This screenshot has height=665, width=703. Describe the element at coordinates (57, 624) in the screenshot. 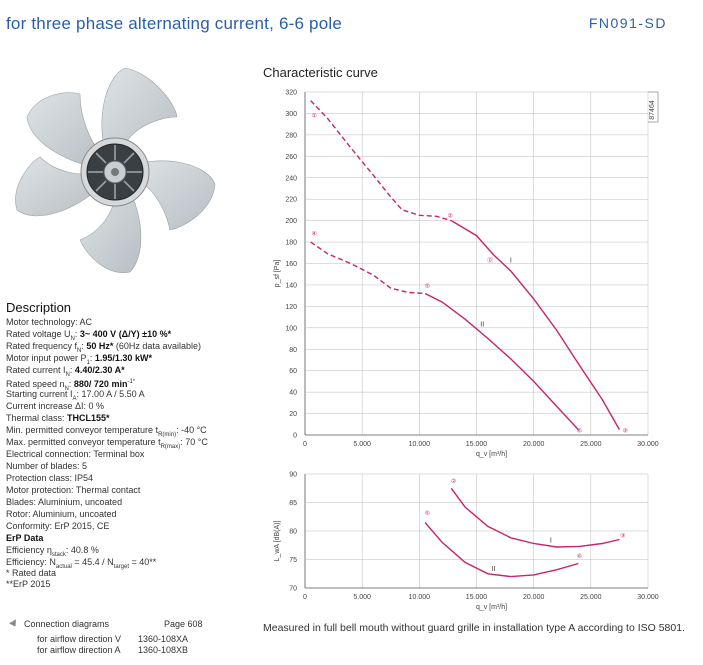

I see `connection-diagrams-link: Connection diagrams` at that location.